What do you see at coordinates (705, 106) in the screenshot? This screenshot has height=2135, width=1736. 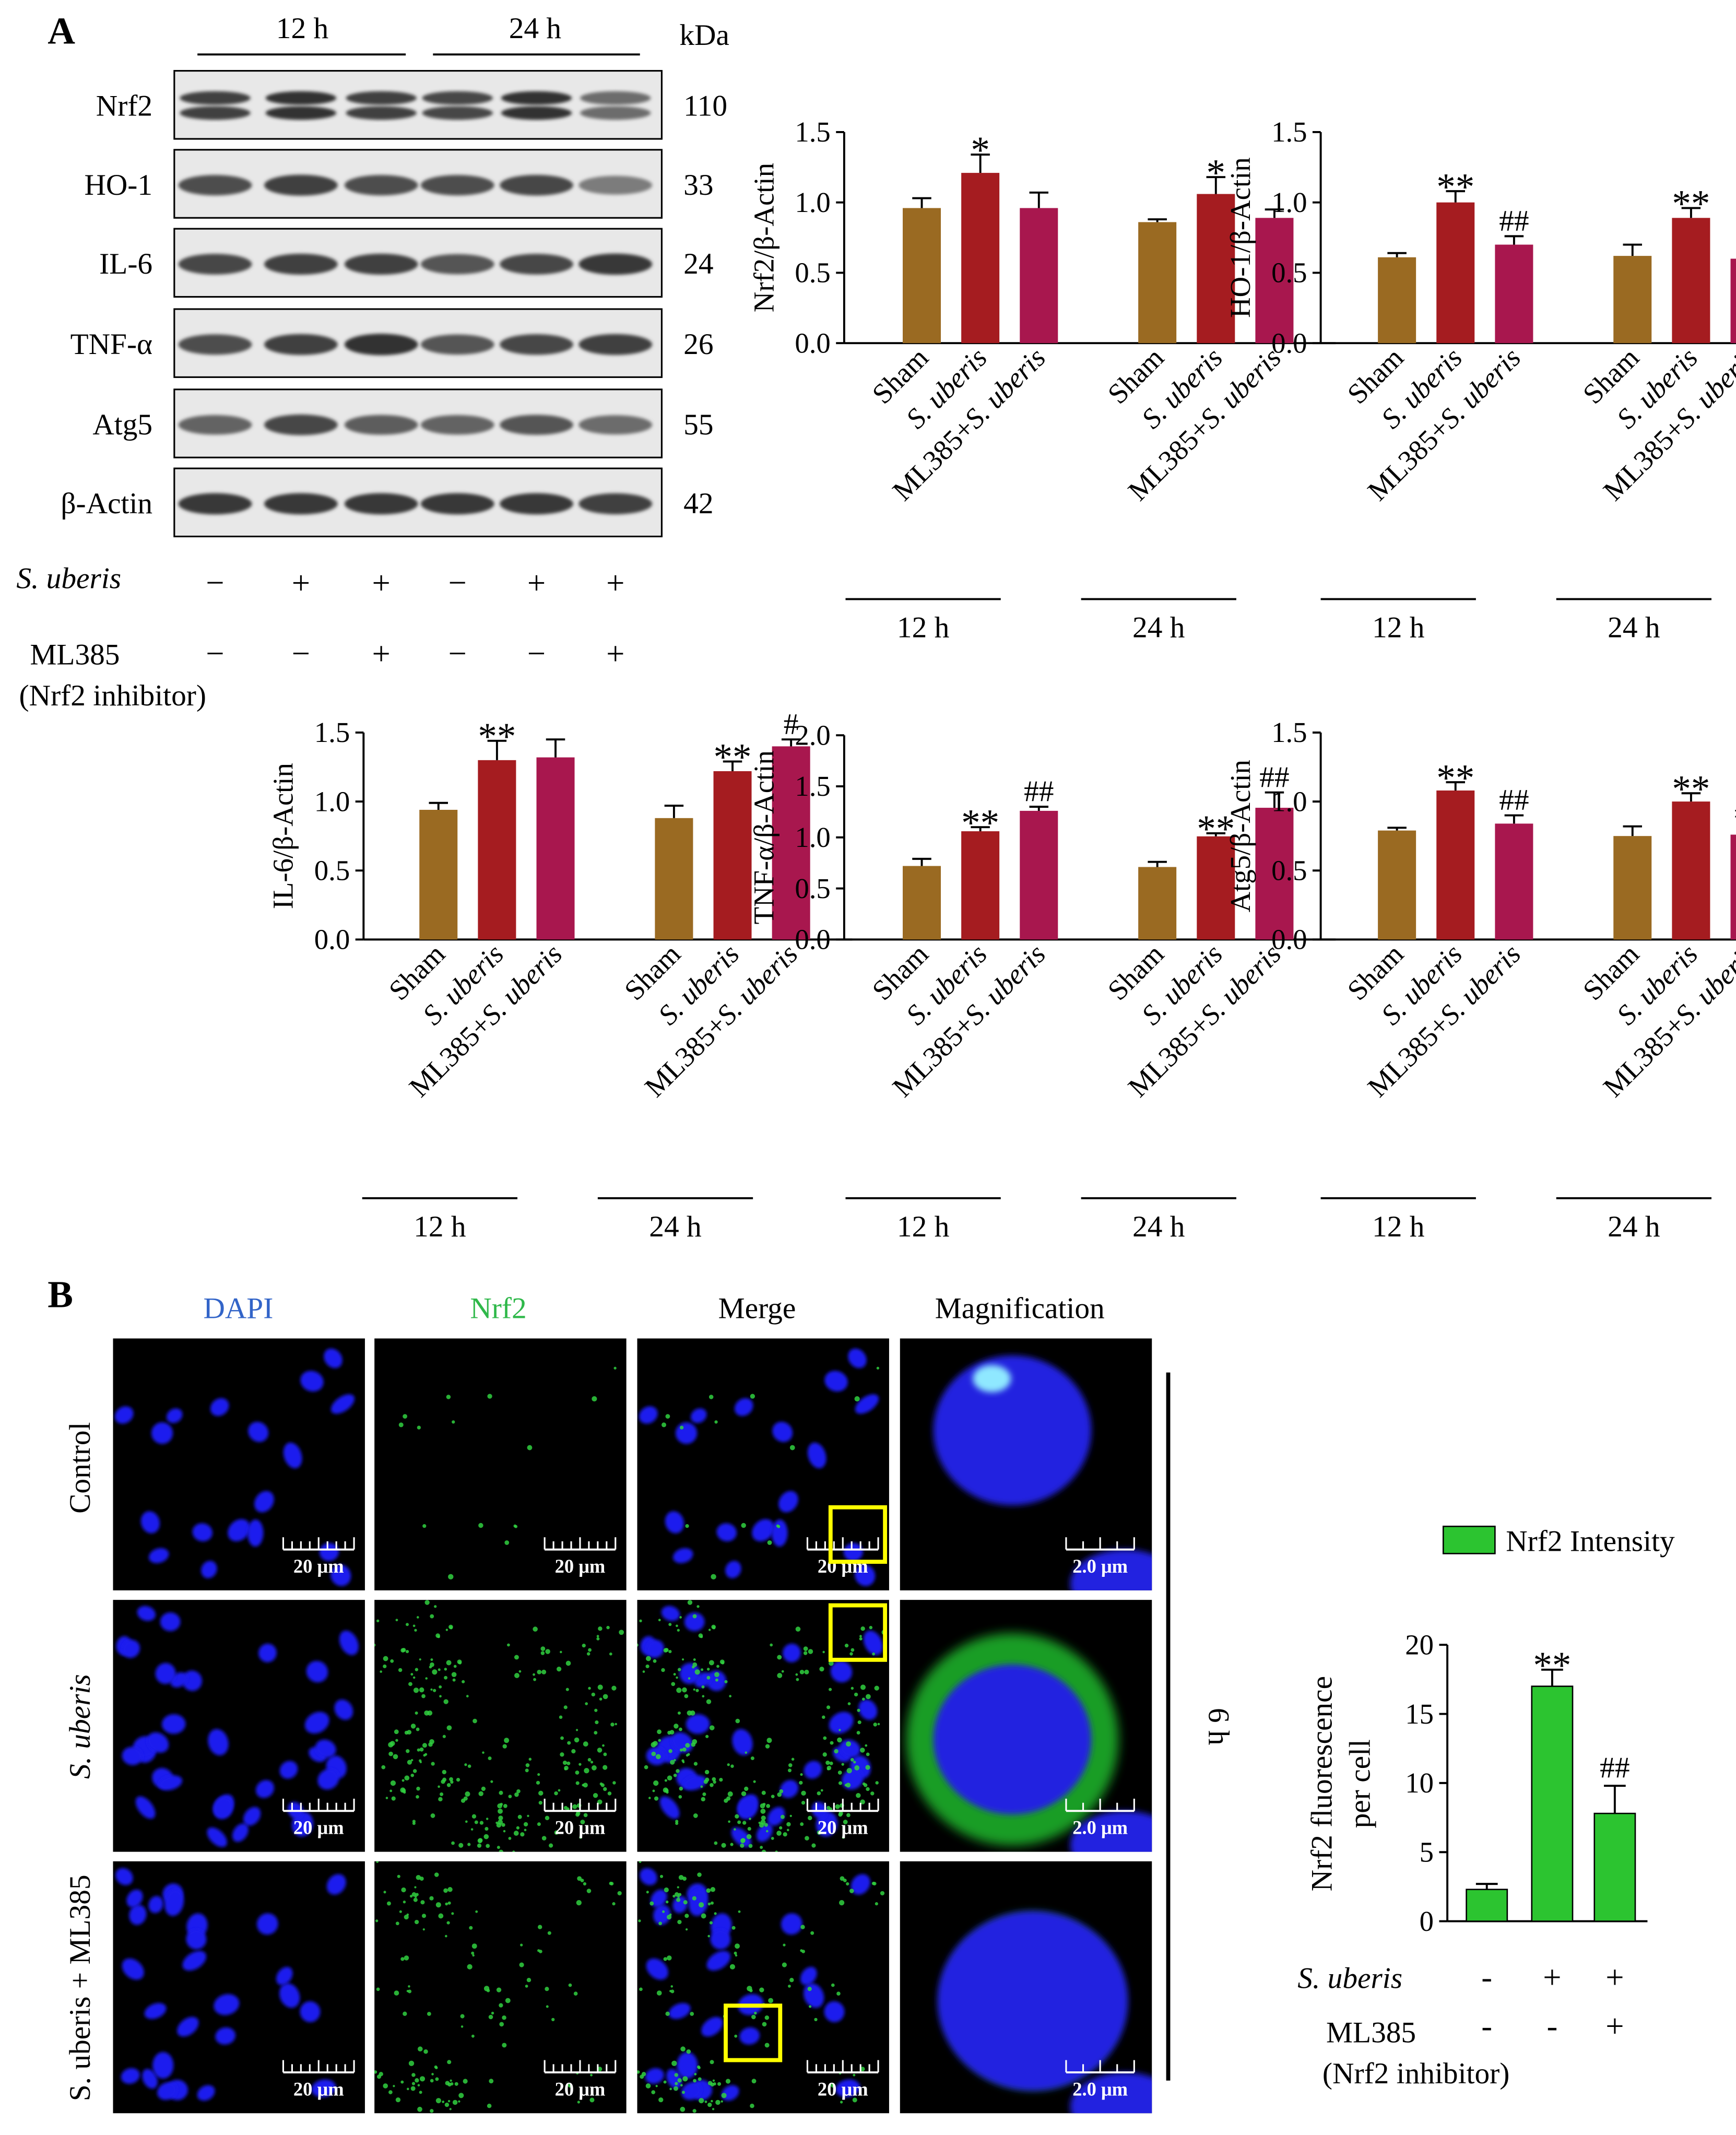 I see `blot-kda-value: 110` at bounding box center [705, 106].